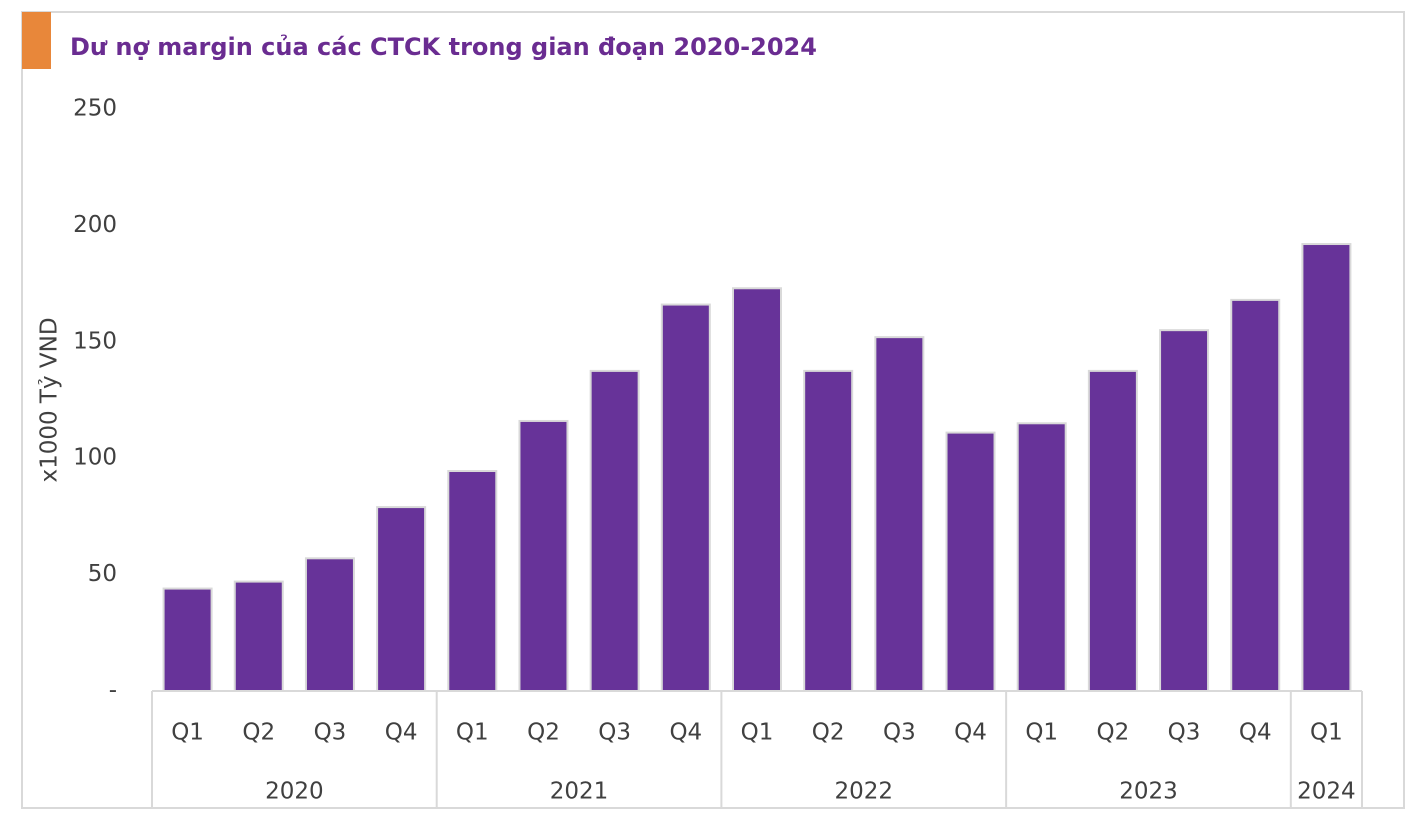  I want to click on x-group-label: 2020, so click(294, 792).